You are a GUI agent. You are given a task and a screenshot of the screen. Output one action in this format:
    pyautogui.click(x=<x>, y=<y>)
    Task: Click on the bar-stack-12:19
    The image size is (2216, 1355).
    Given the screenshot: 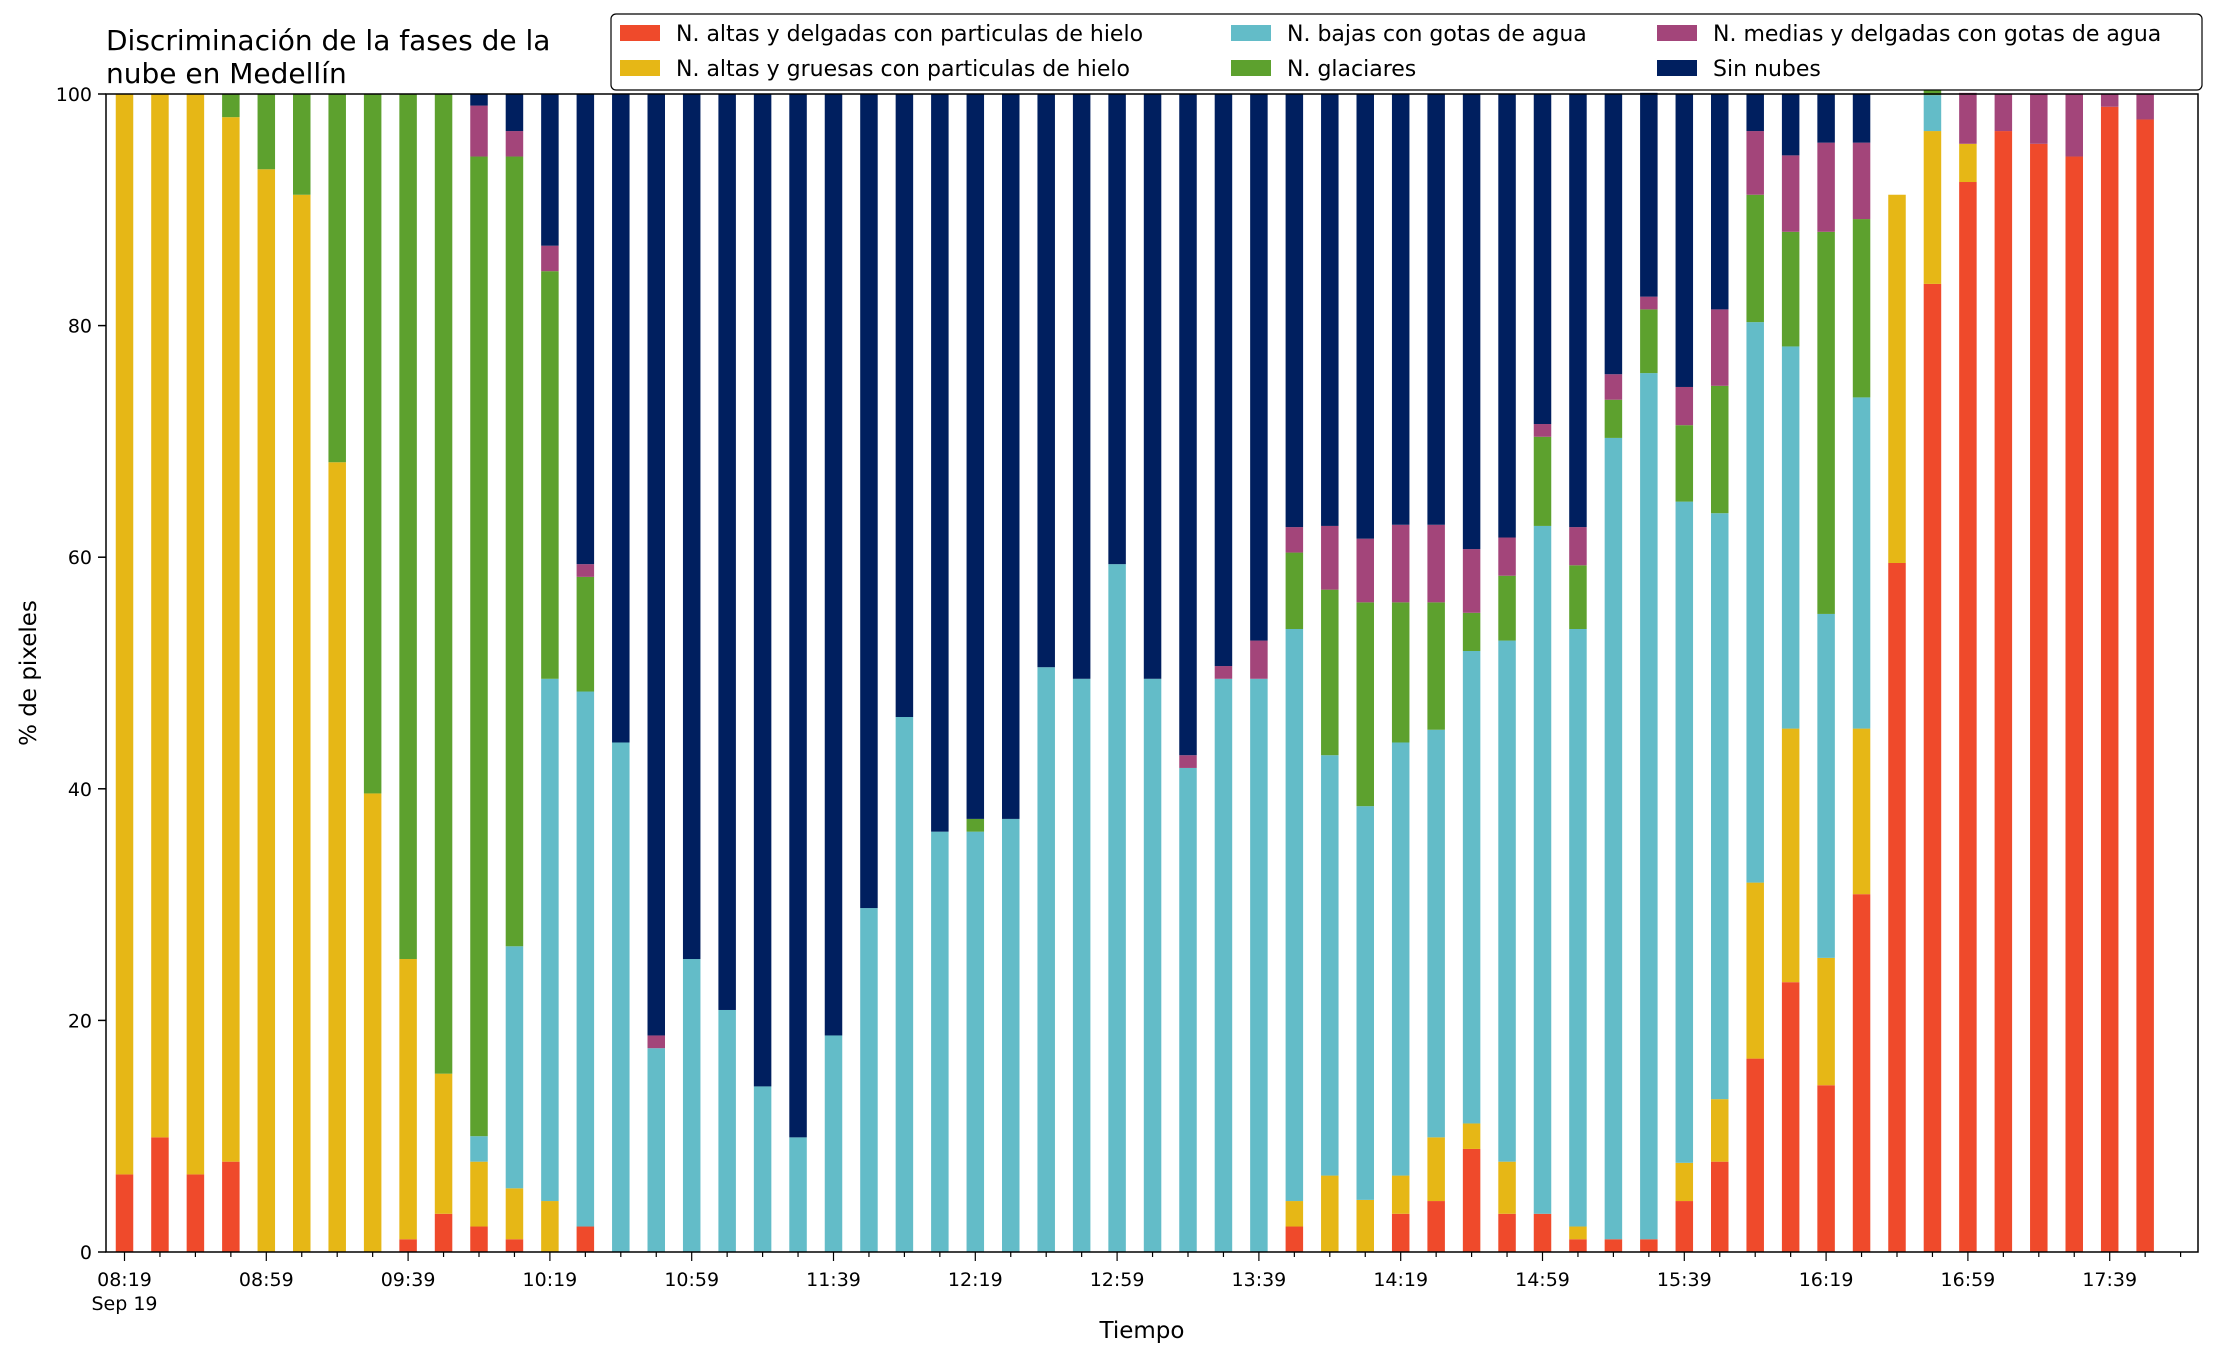 What is the action you would take?
    pyautogui.click(x=975, y=673)
    